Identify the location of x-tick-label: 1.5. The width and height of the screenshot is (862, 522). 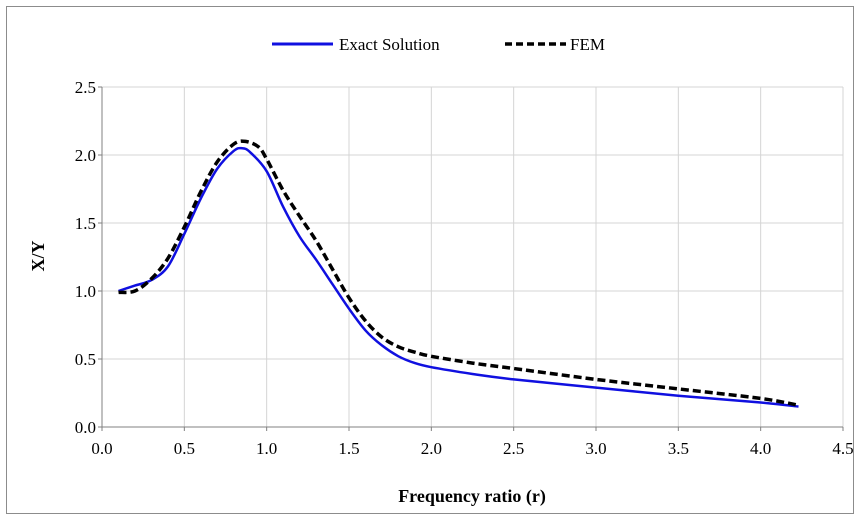
(348, 448).